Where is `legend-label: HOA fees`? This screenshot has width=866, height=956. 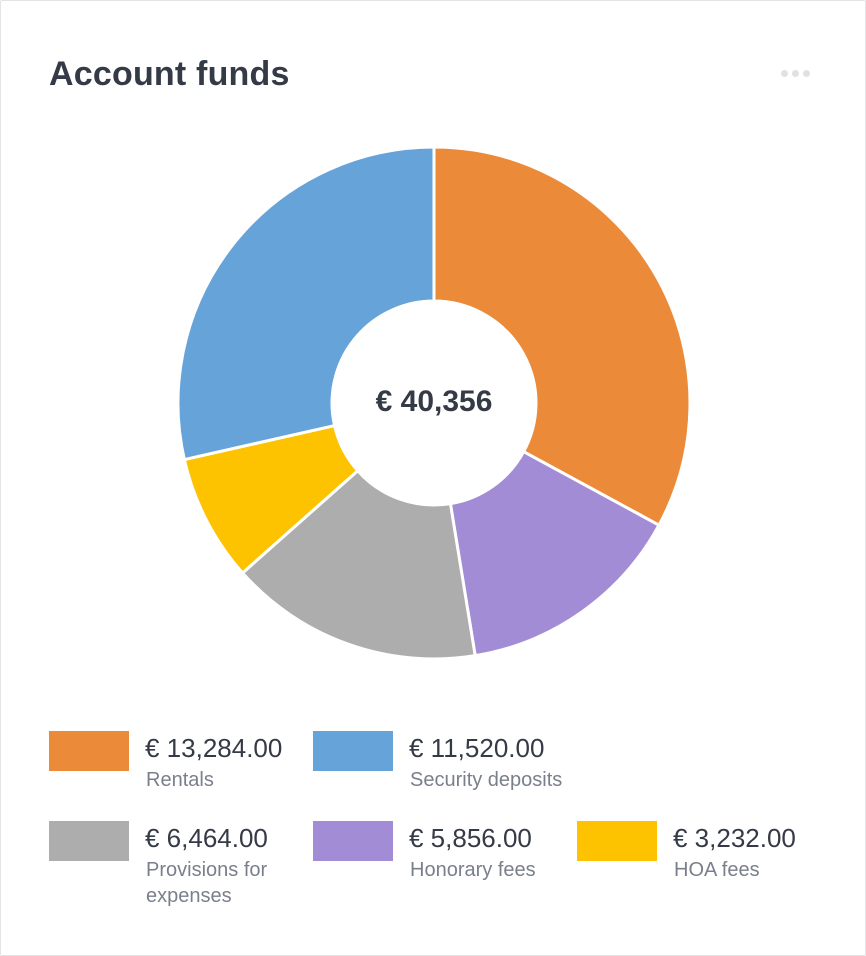 legend-label: HOA fees is located at coordinates (717, 870).